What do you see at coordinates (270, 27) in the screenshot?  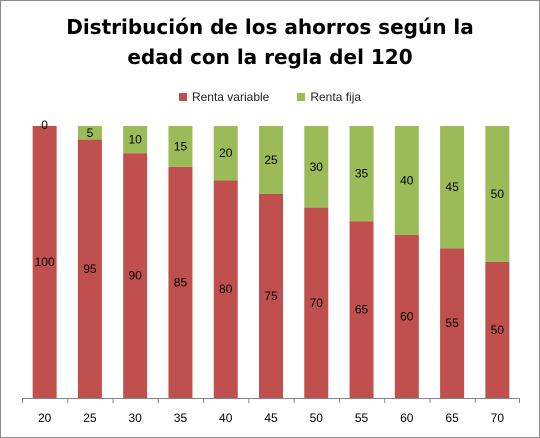 I see `chart-title-line-1: Distribución de los ahorros según la` at bounding box center [270, 27].